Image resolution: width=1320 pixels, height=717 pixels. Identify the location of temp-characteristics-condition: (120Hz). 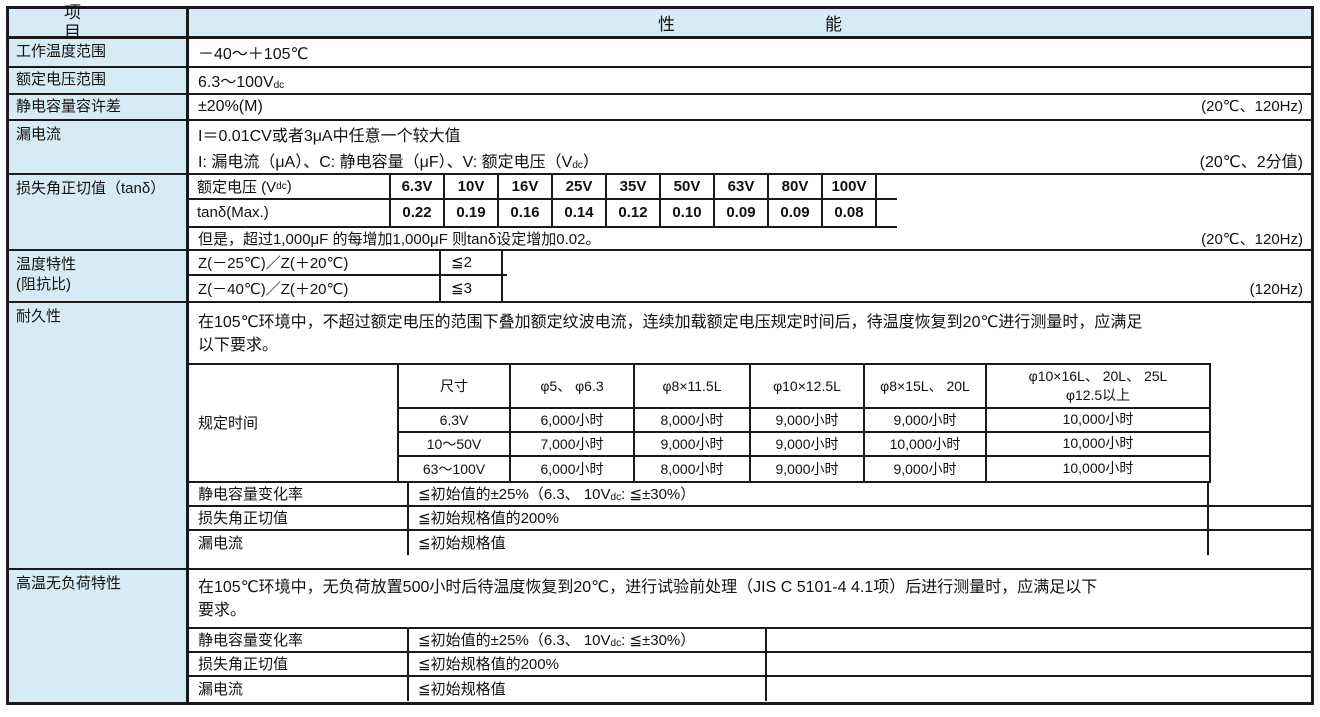
(1276, 289).